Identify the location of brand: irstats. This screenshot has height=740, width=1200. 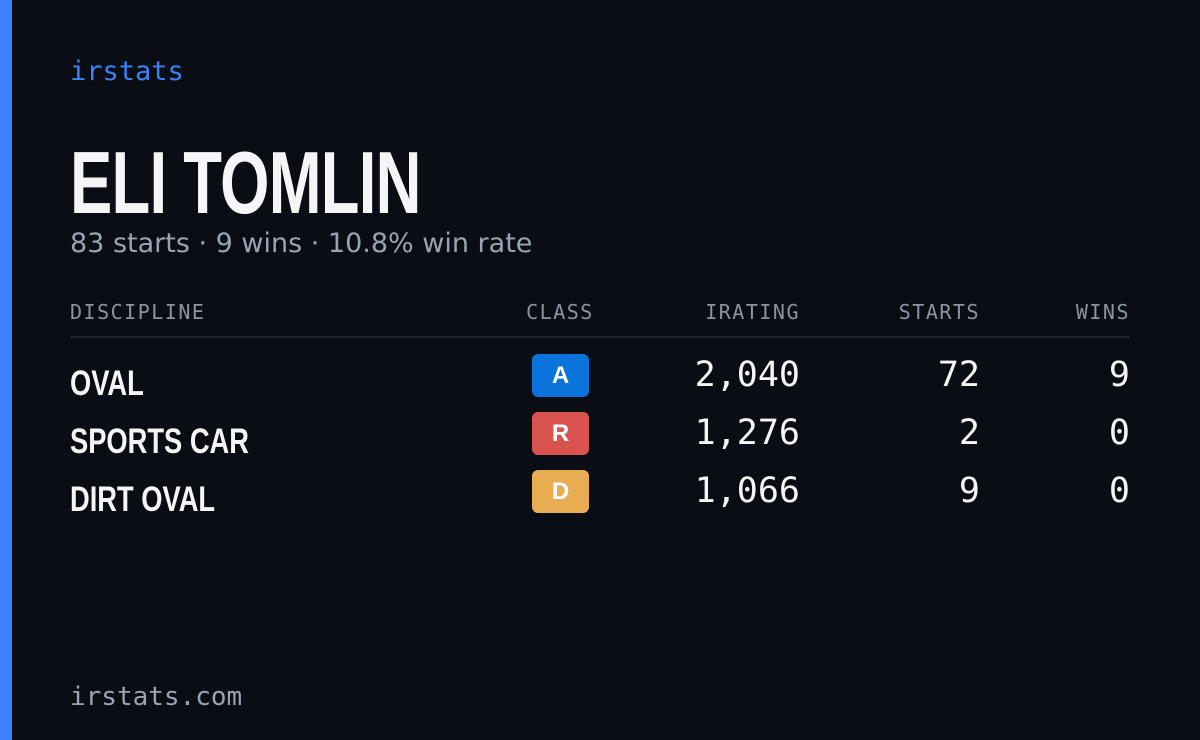
(127, 71).